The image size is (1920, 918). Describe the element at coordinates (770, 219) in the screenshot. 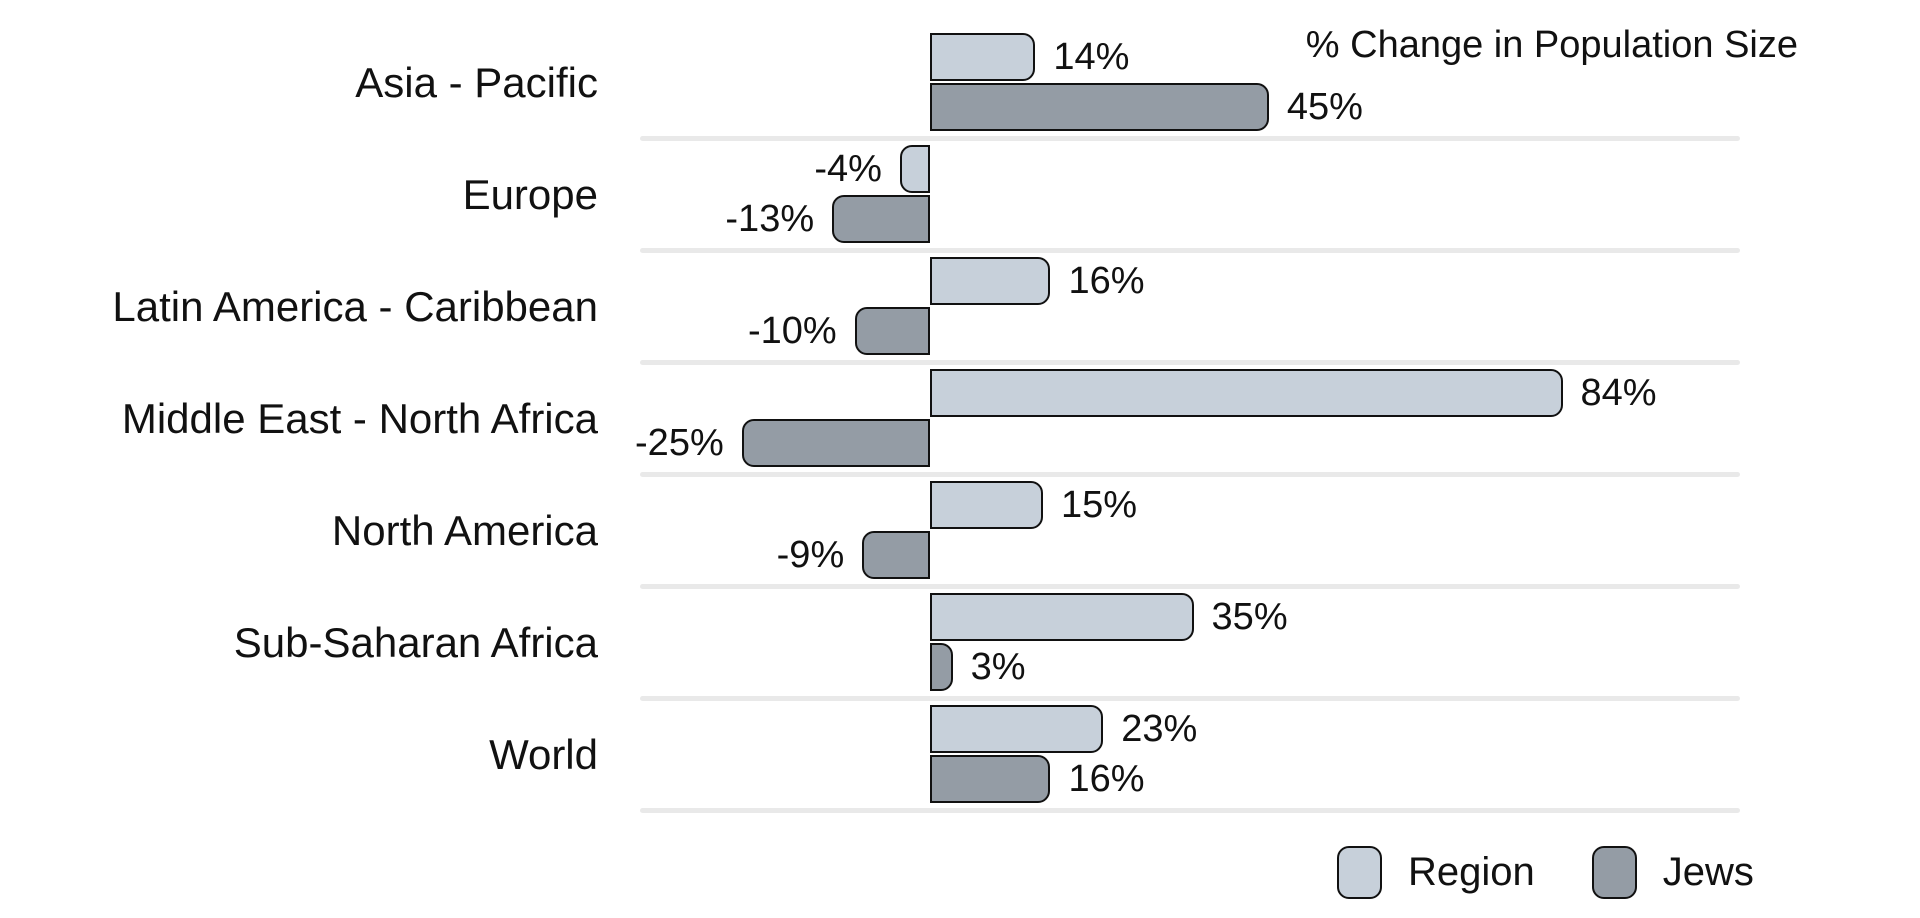

I see `value-label-jews-europe: -13%` at that location.